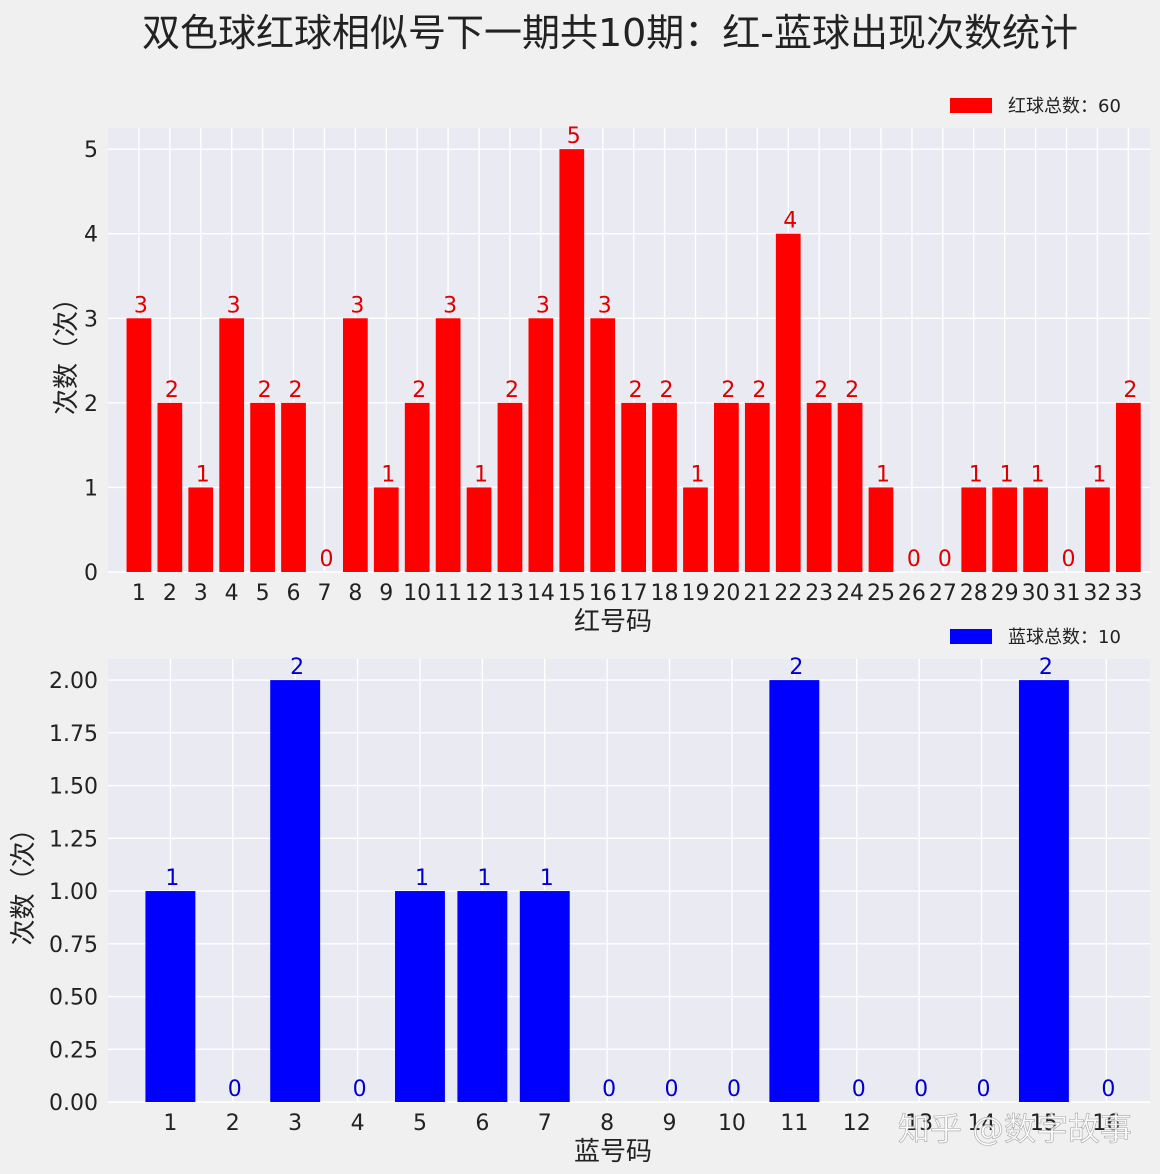 Image resolution: width=1160 pixels, height=1174 pixels. What do you see at coordinates (73, 734) in the screenshot?
I see `blue-ytick-label: 1.75` at bounding box center [73, 734].